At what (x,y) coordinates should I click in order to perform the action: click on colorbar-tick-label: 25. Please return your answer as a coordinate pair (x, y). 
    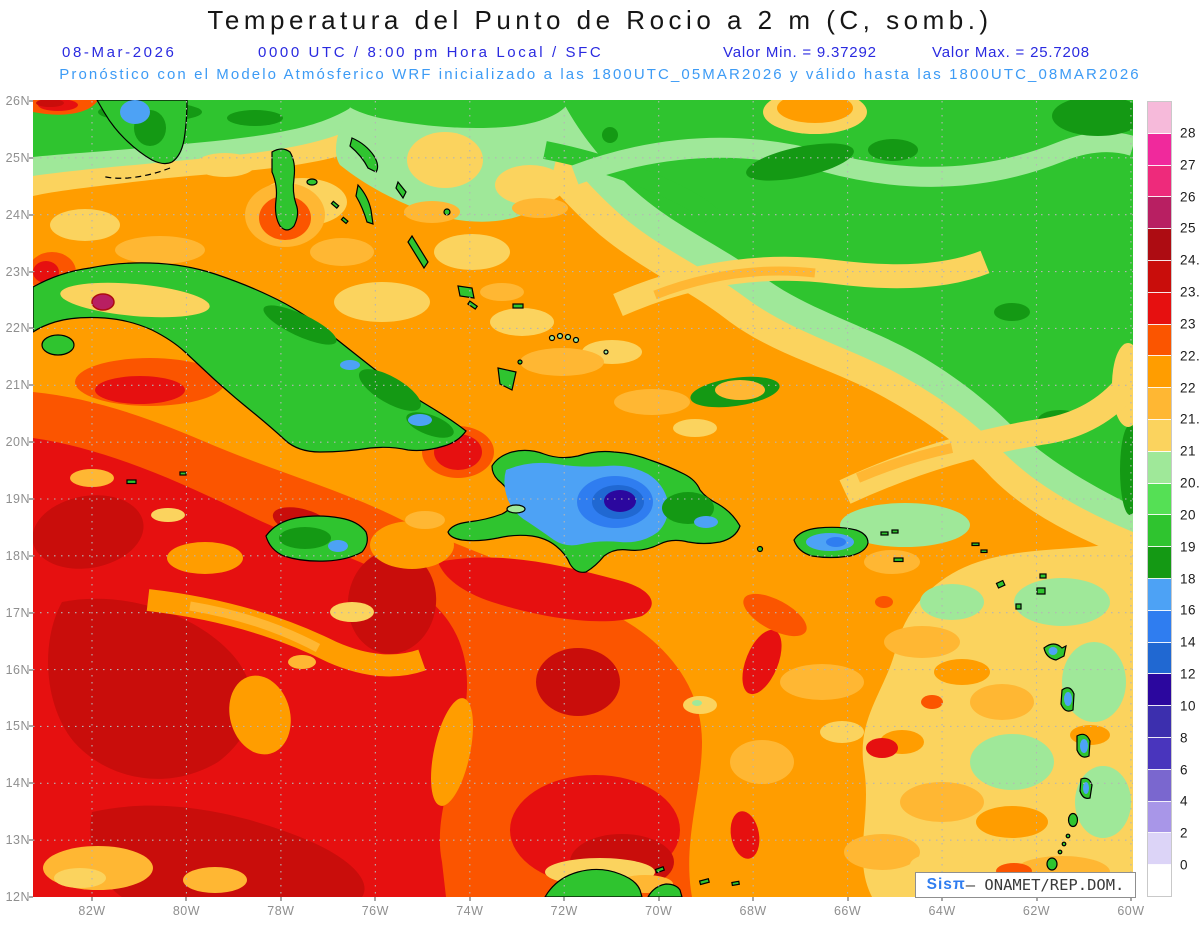
    Looking at the image, I should click on (1188, 228).